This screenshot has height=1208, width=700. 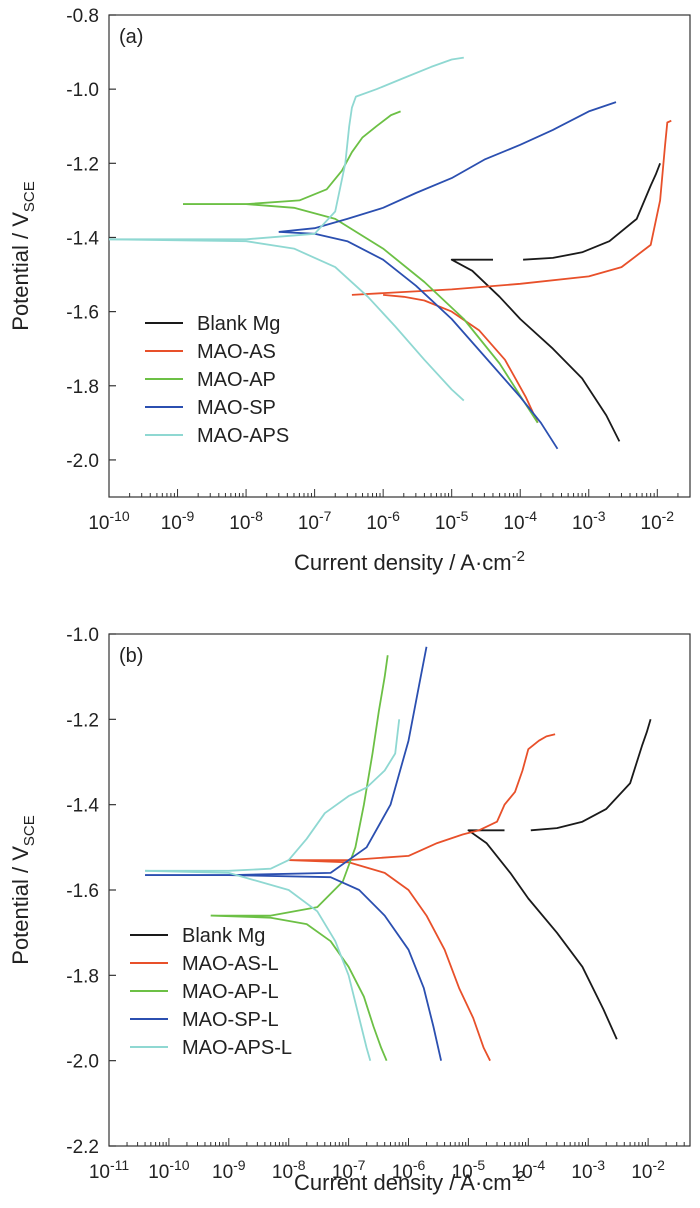 What do you see at coordinates (243, 436) in the screenshot?
I see `legend-entry: MAO-APS` at bounding box center [243, 436].